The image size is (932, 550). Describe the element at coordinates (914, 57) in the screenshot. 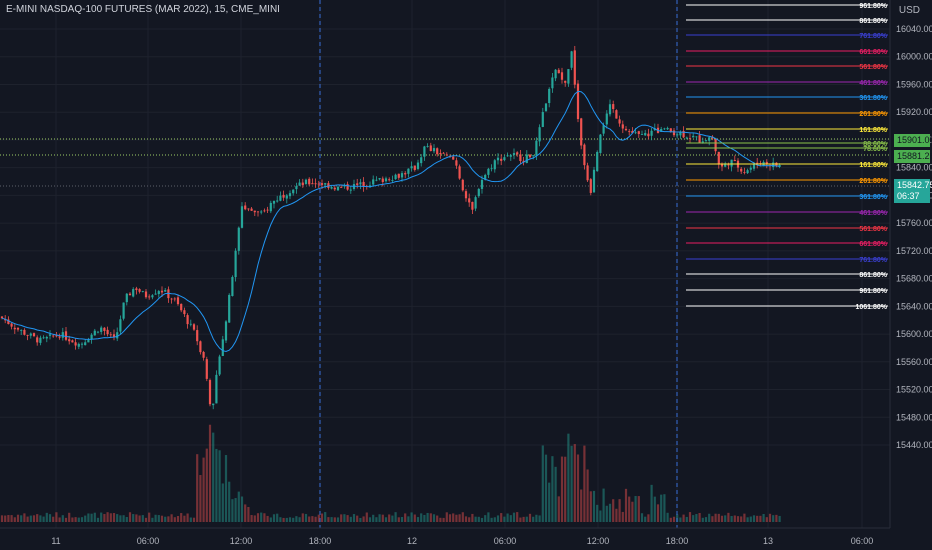

I see `price-axis-label: 16000.00` at that location.